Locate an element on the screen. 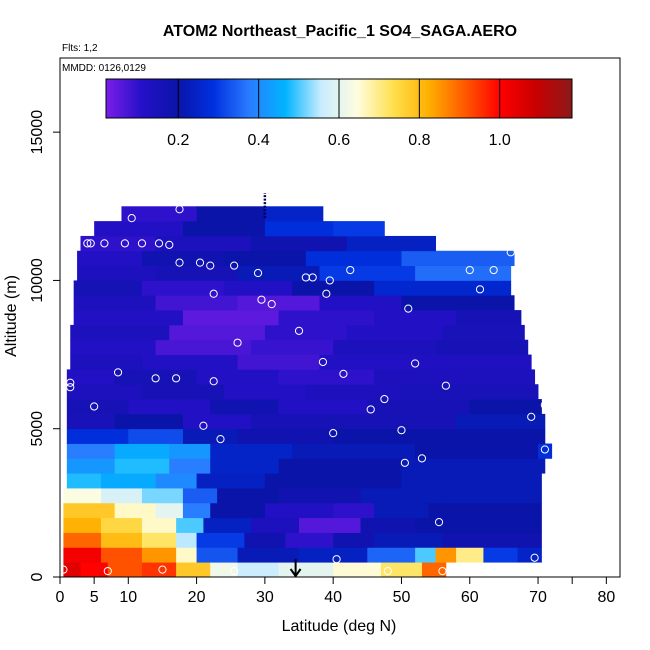 This screenshot has width=650, height=650. y-tick-label: 5000 is located at coordinates (37, 429).